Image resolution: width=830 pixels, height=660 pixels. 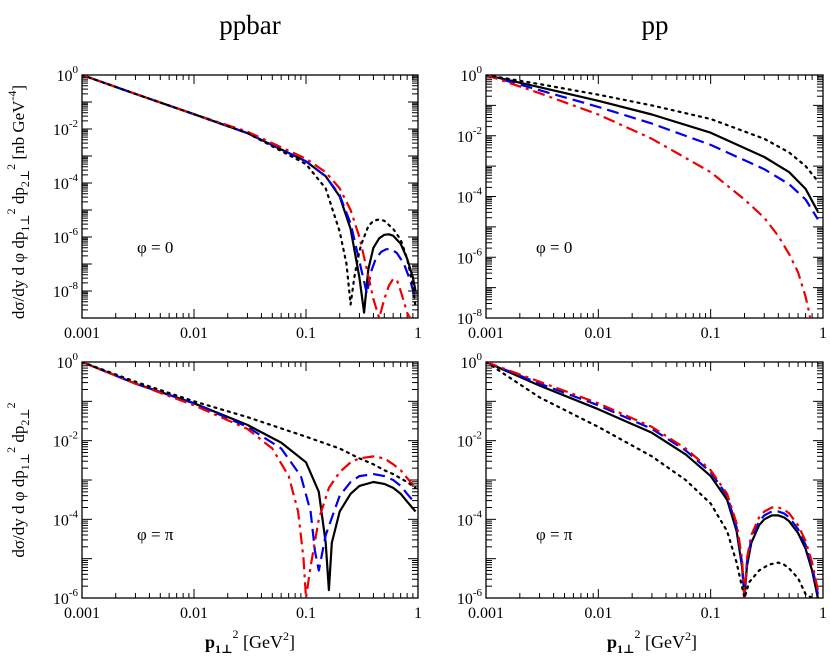 I want to click on ylabel-sup2: 2, so click(x=11, y=167).